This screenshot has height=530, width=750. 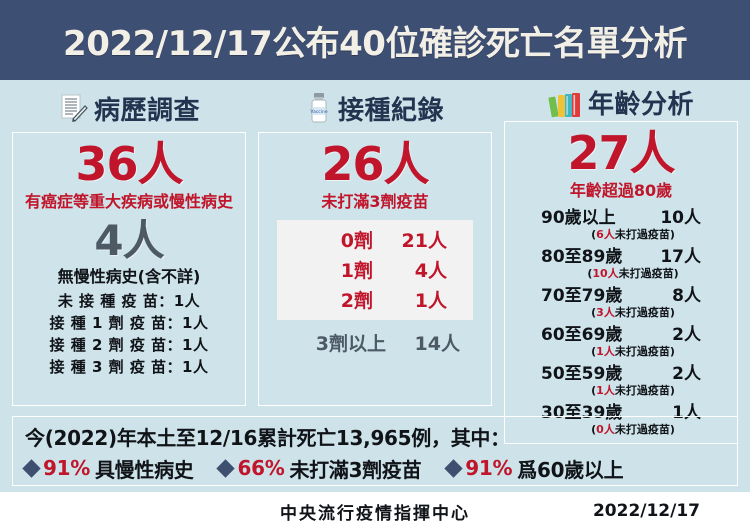 I want to click on age-row: 90歲以上 10人, so click(x=621, y=215).